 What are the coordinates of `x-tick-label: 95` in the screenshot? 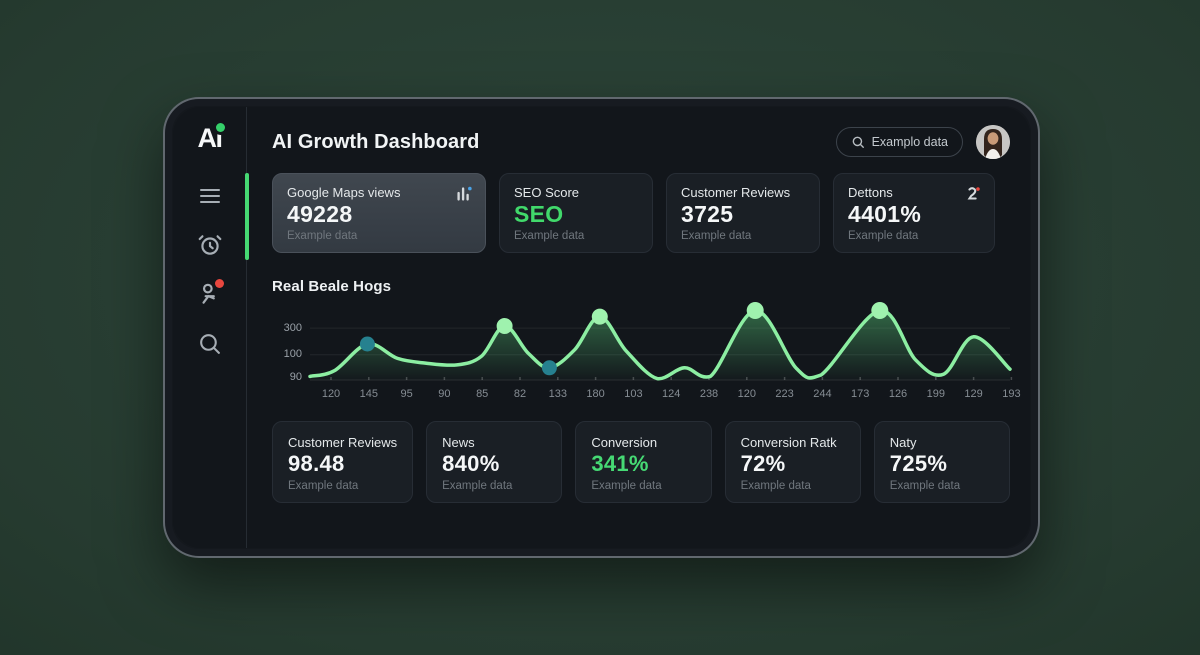 It's located at (406, 394).